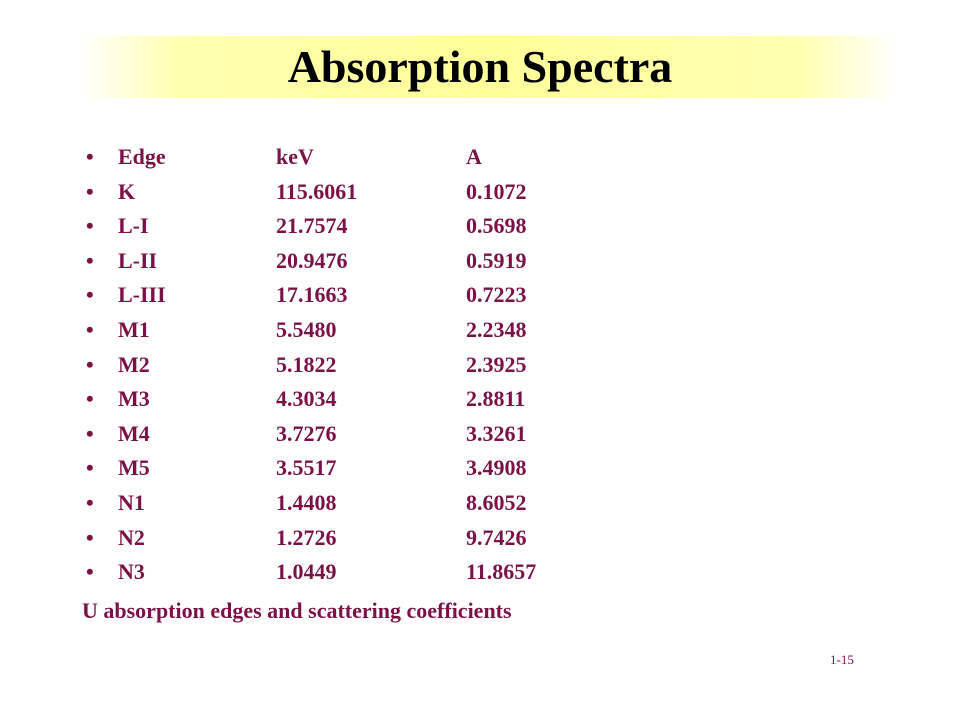 This screenshot has height=720, width=960. I want to click on kev-cell: 1.0449, so click(306, 572).